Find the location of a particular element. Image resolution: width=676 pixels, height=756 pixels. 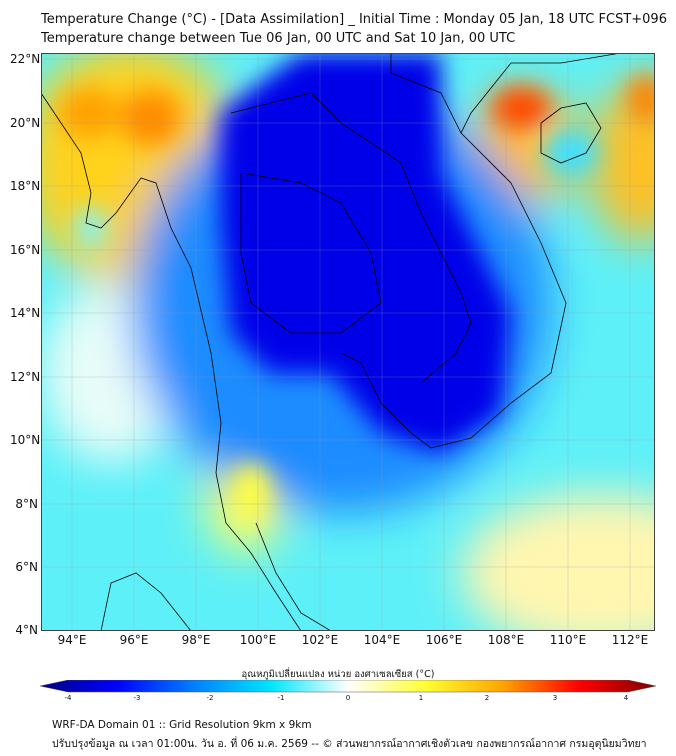

colorbar-tick: 2 is located at coordinates (487, 698).